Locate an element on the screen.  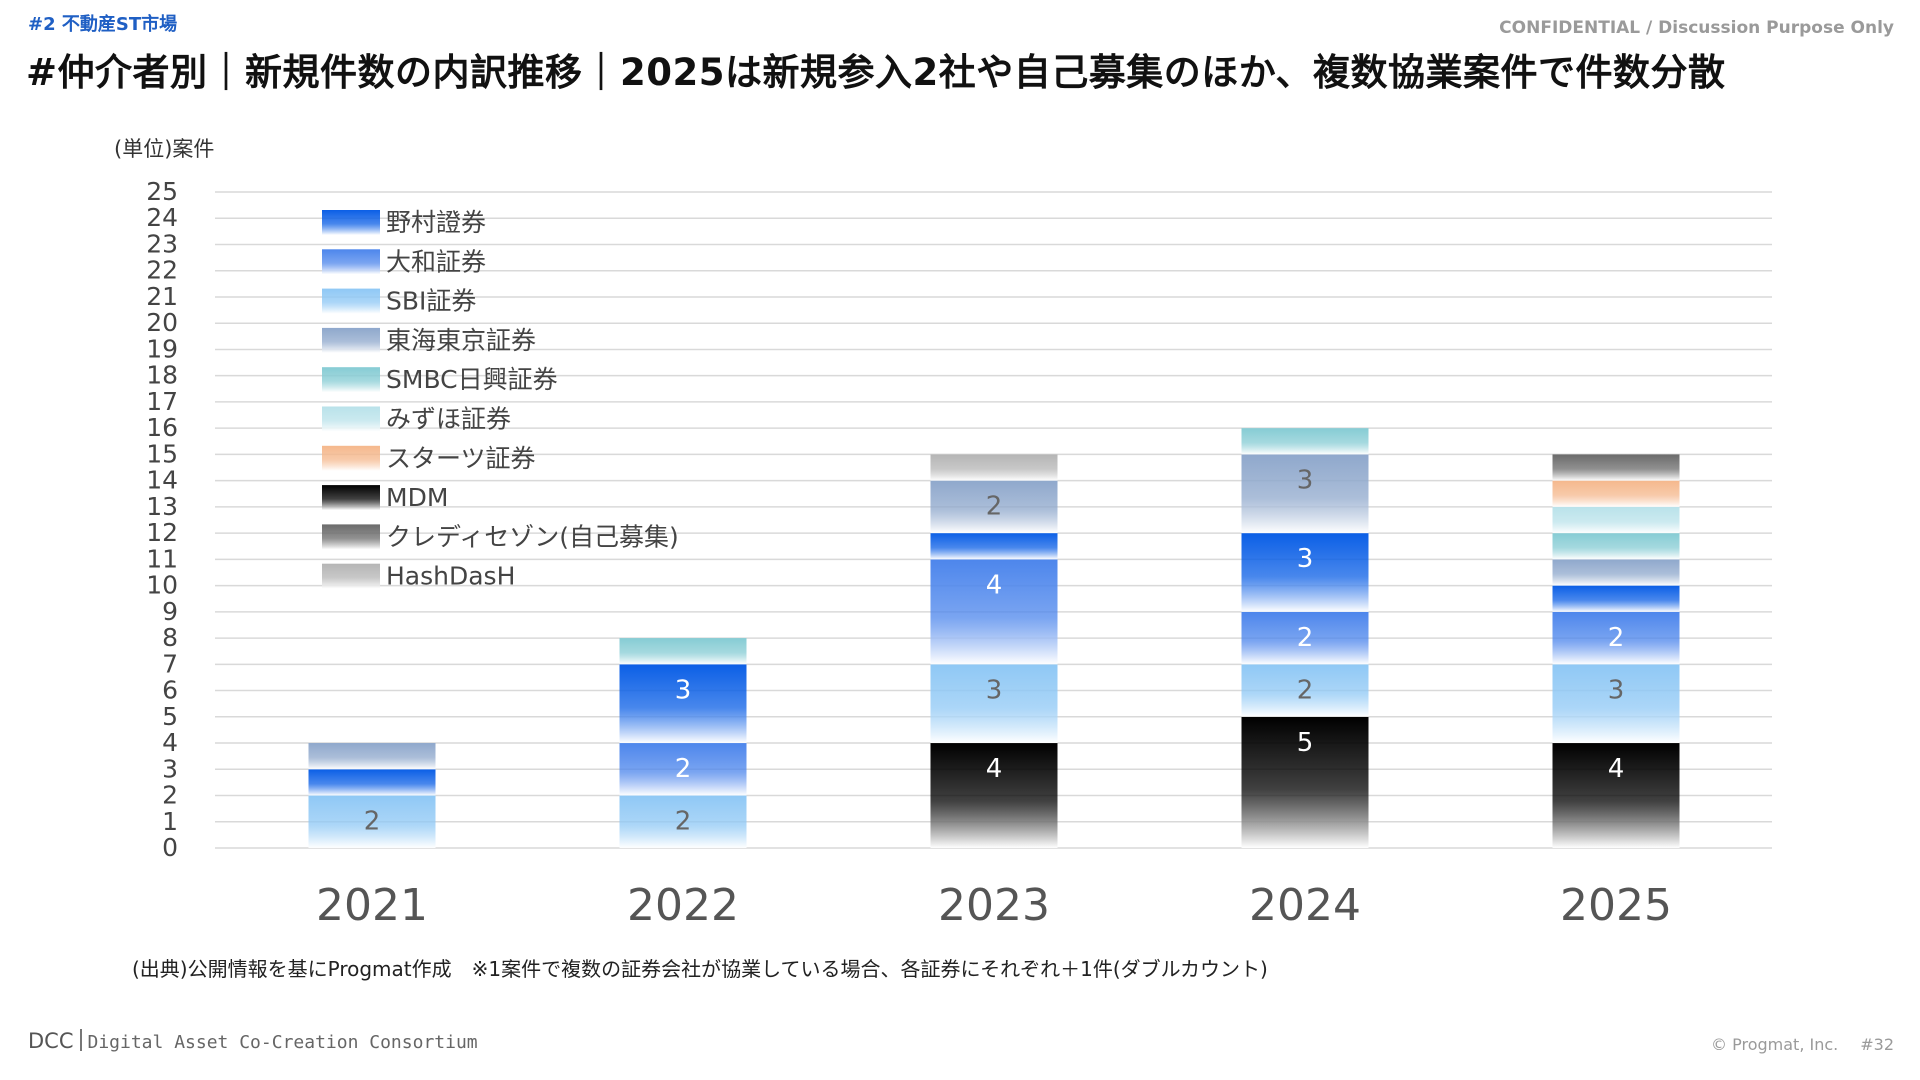
logo-dcc: DCC is located at coordinates (51, 1041).